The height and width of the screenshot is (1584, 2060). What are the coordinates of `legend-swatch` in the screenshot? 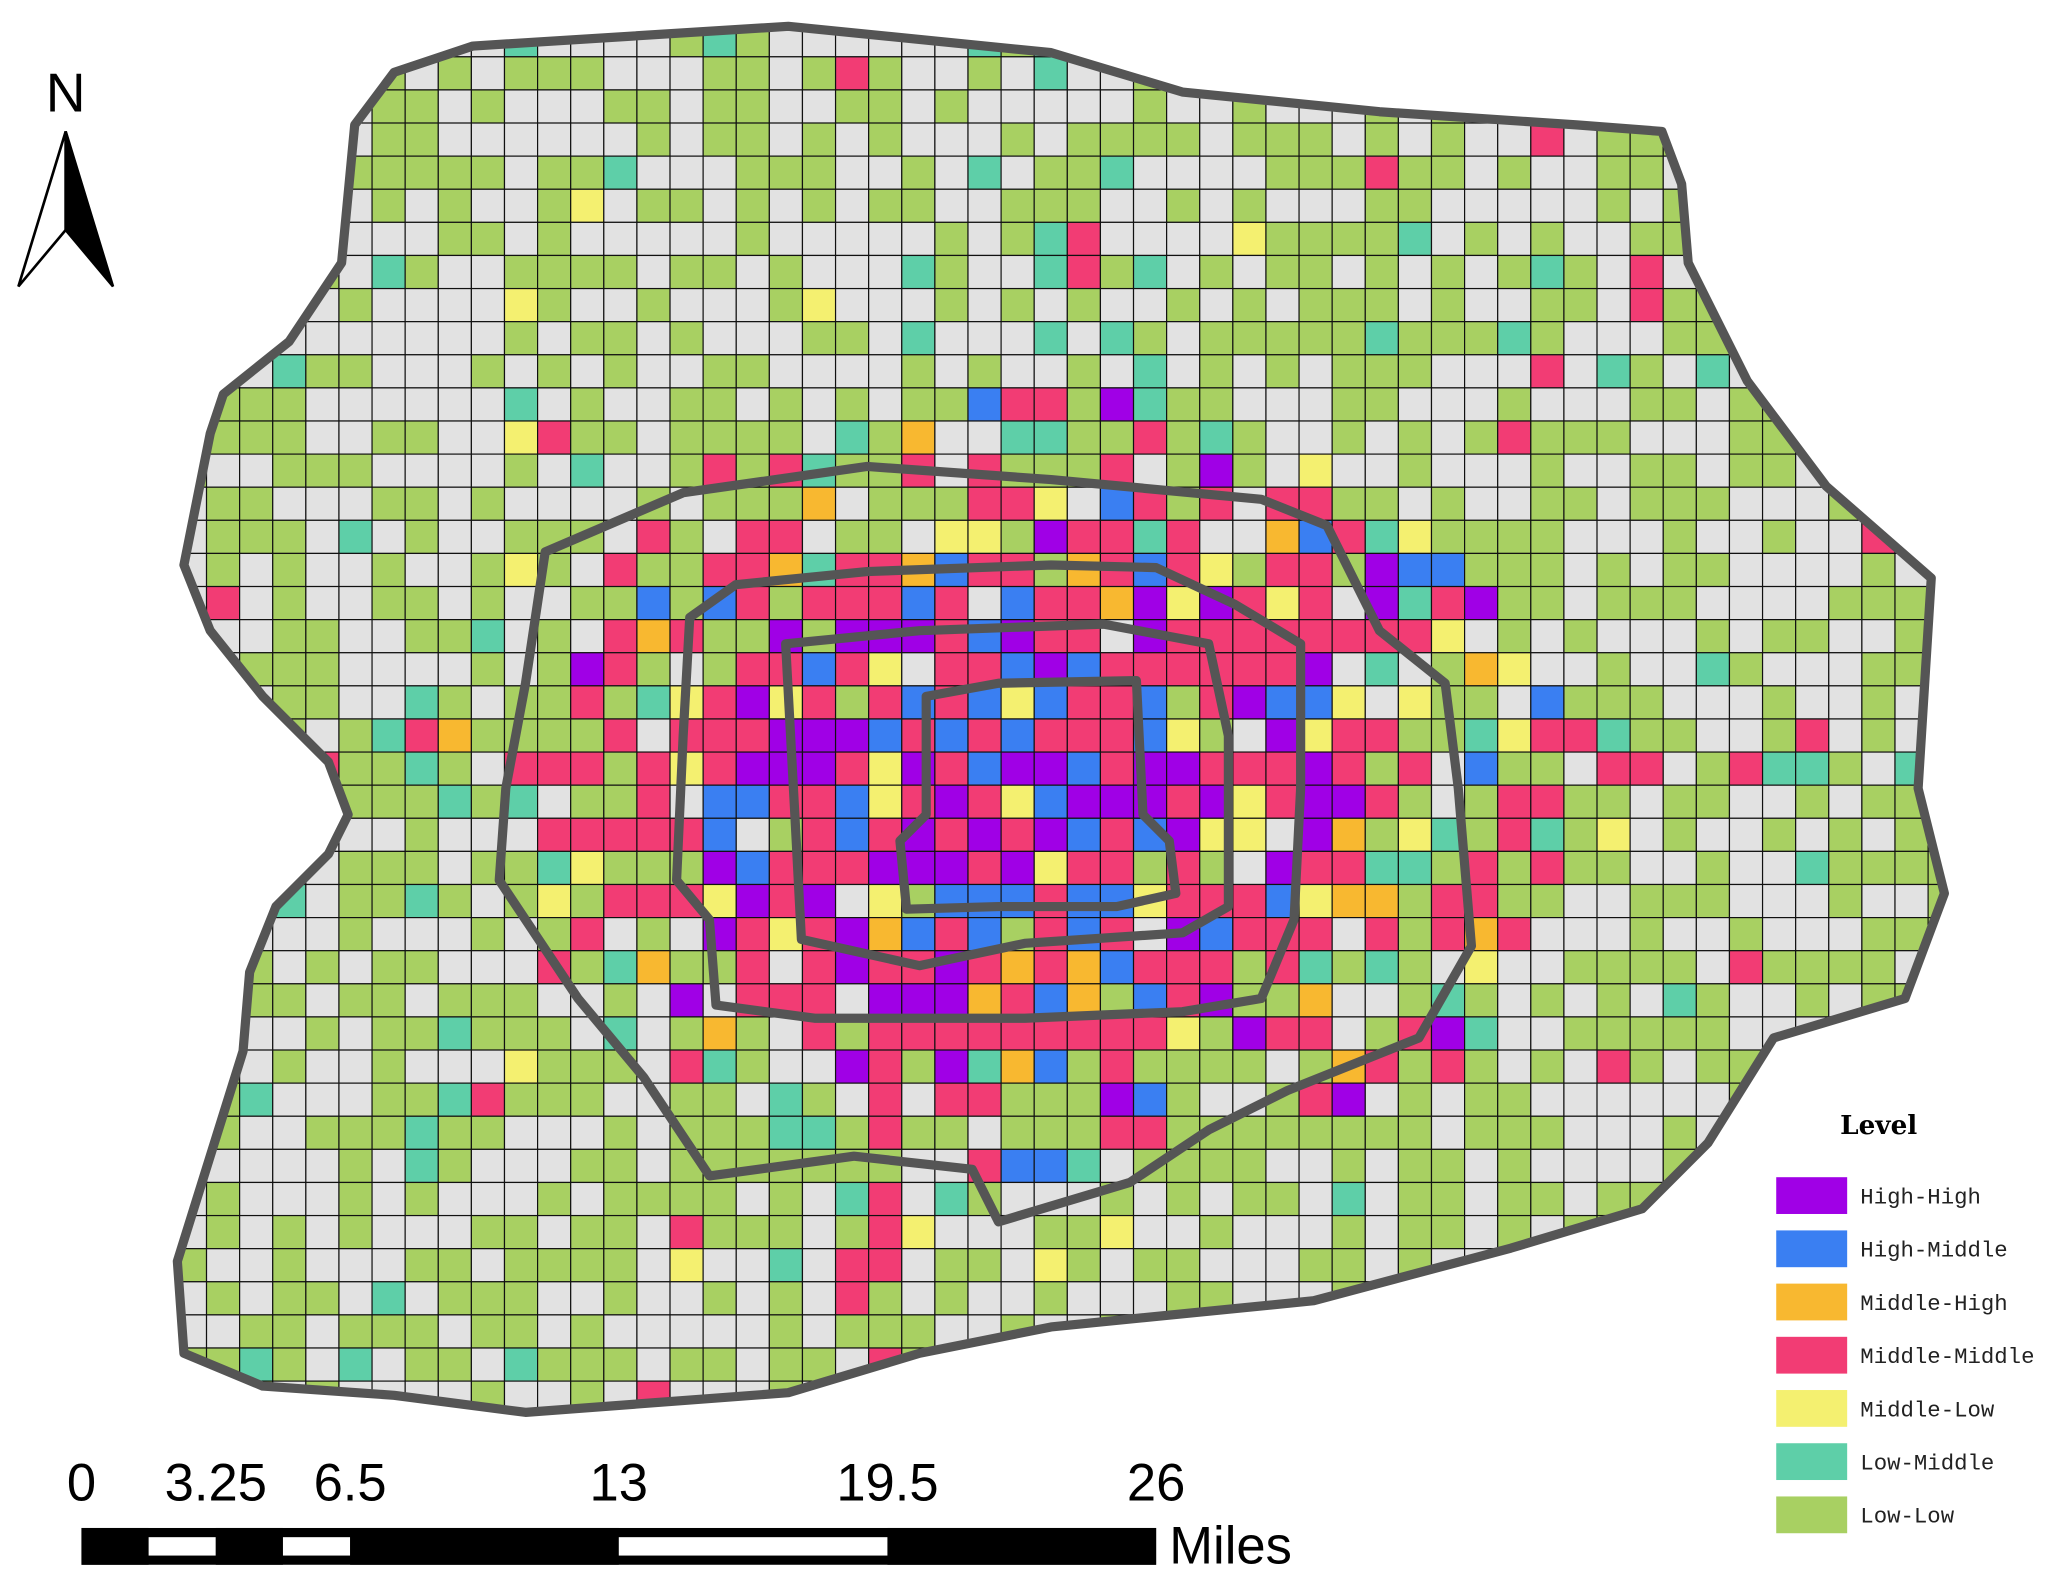 It's located at (1812, 1302).